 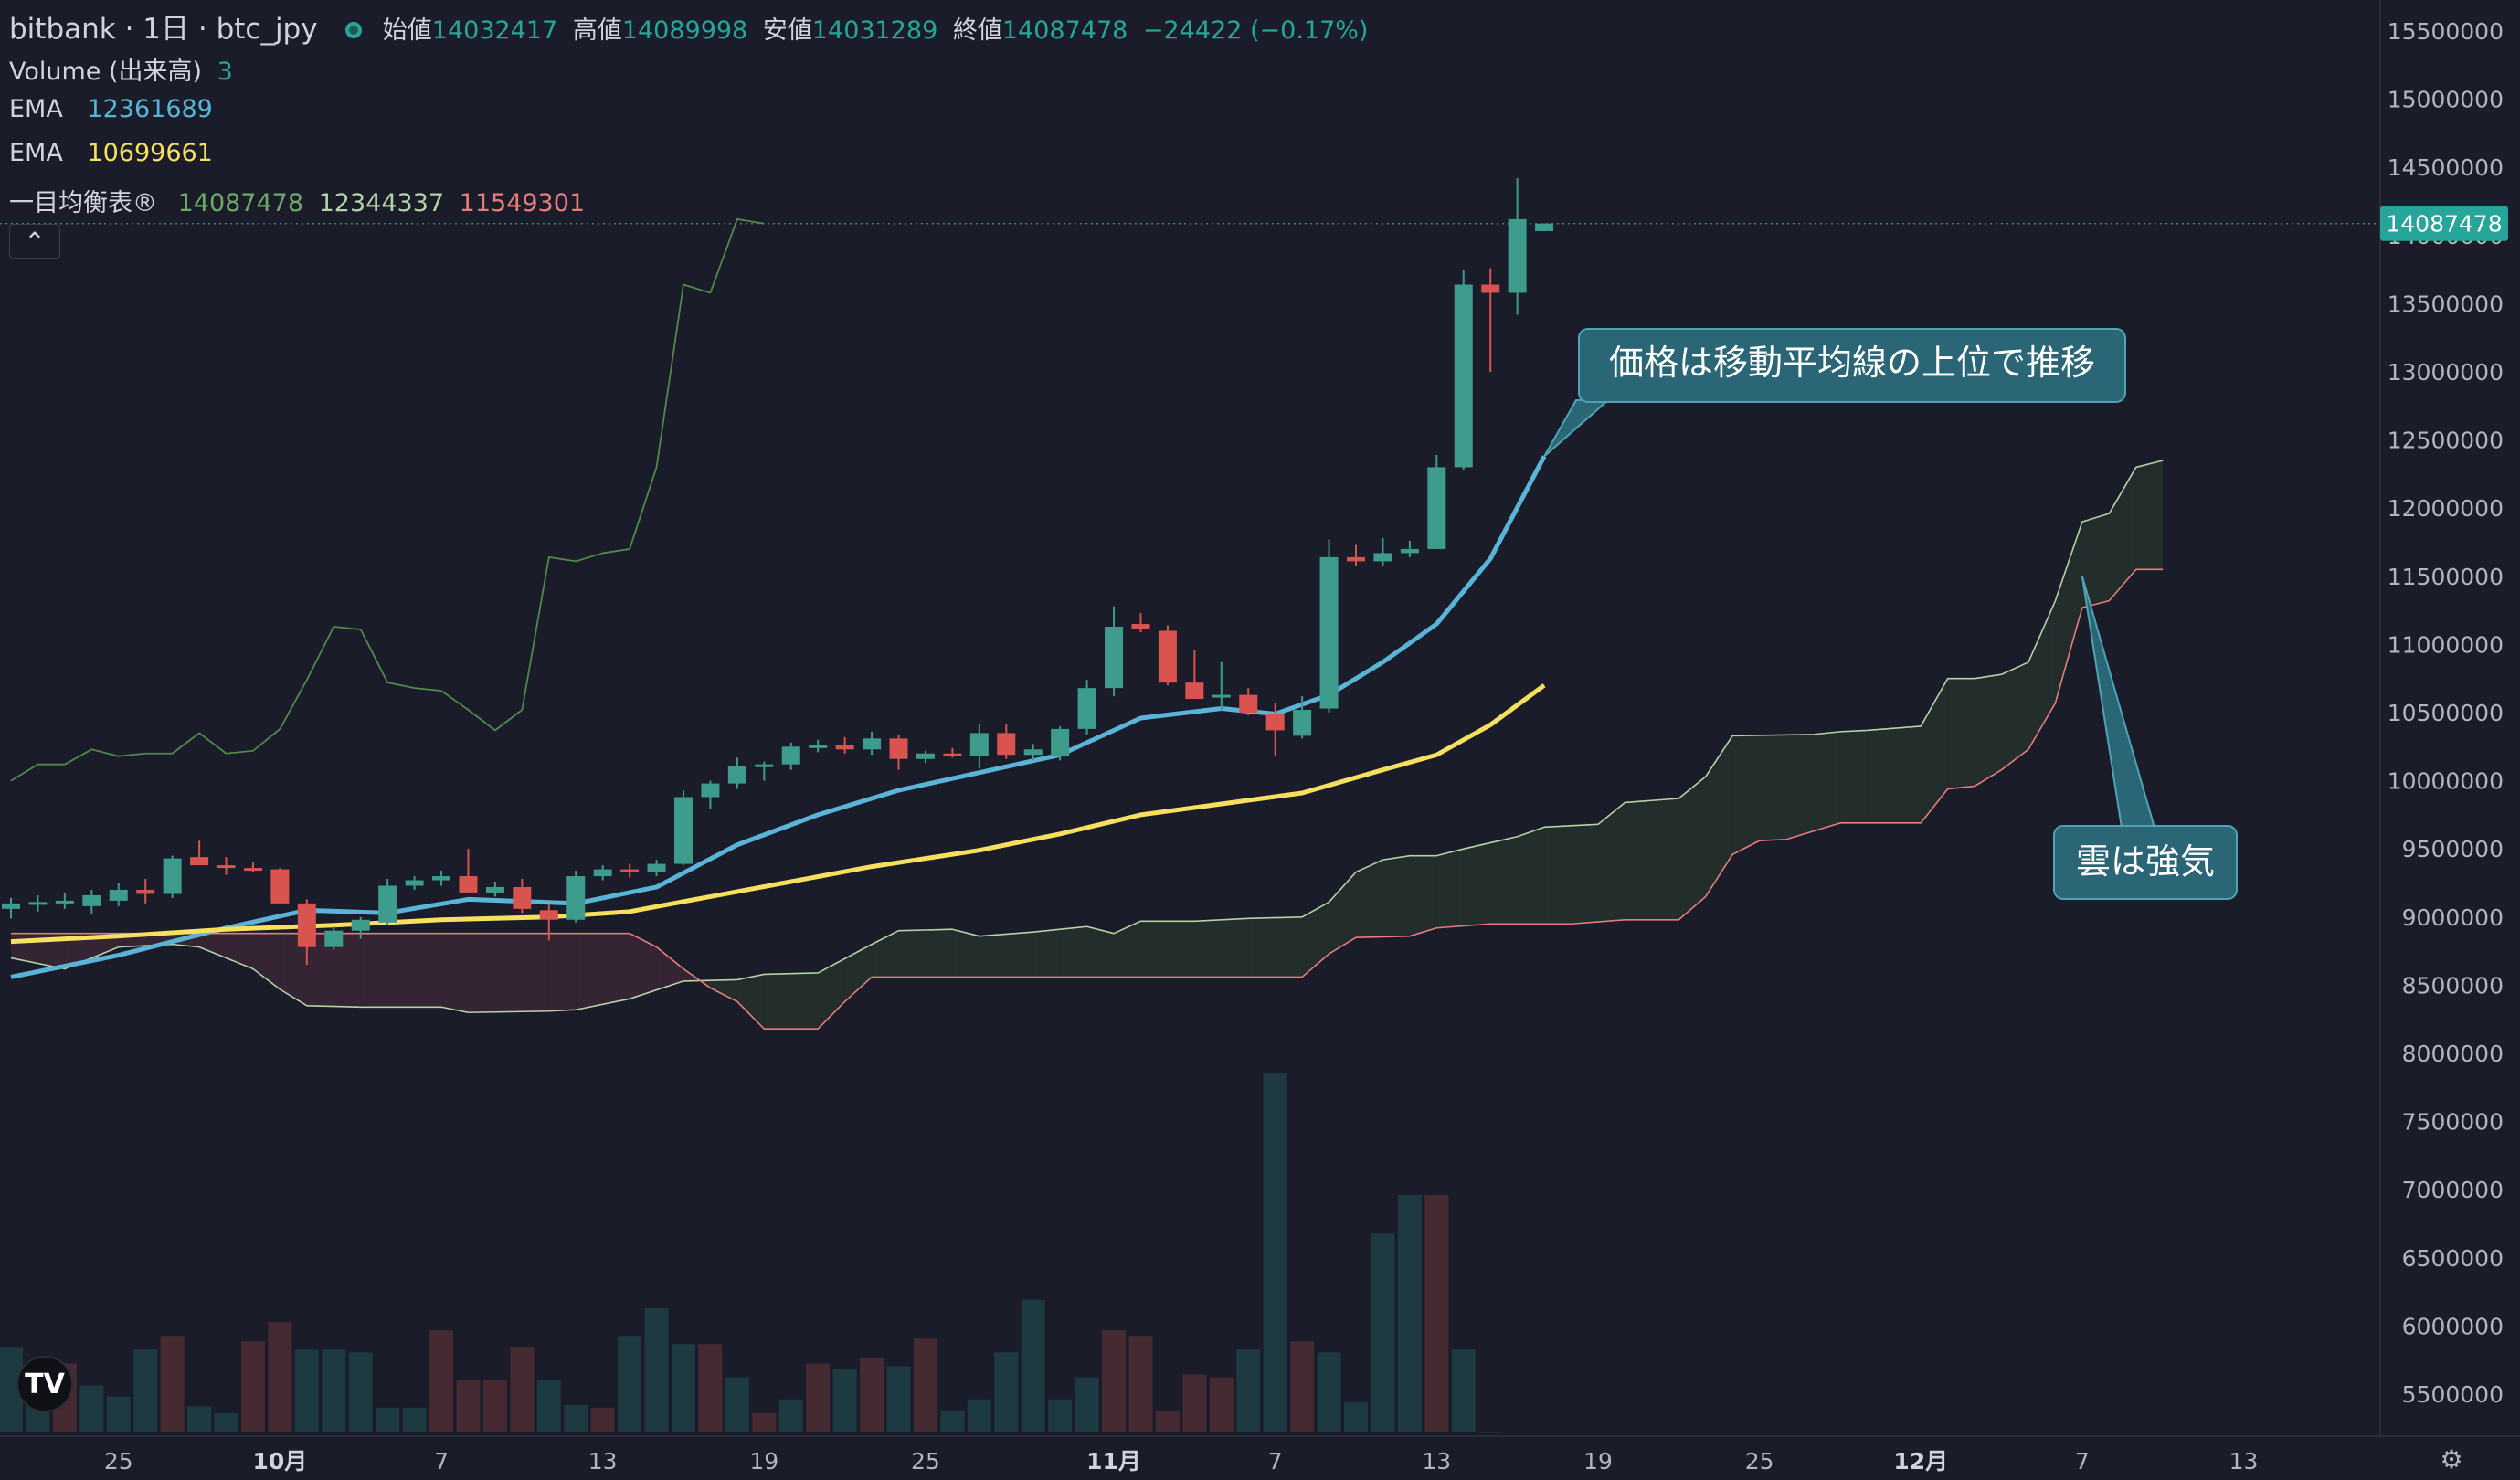 What do you see at coordinates (36, 109) in the screenshot?
I see `ema1-label: EMA` at bounding box center [36, 109].